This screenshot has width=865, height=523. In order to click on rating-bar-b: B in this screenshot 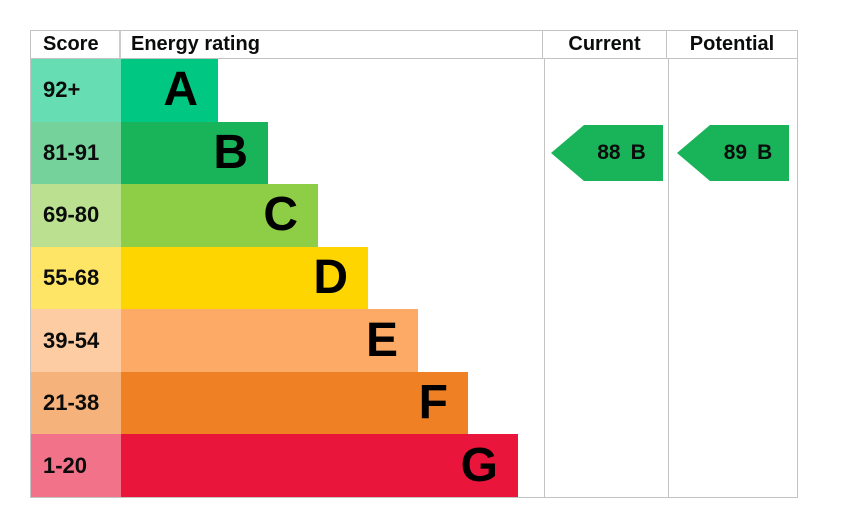, I will do `click(194, 153)`.